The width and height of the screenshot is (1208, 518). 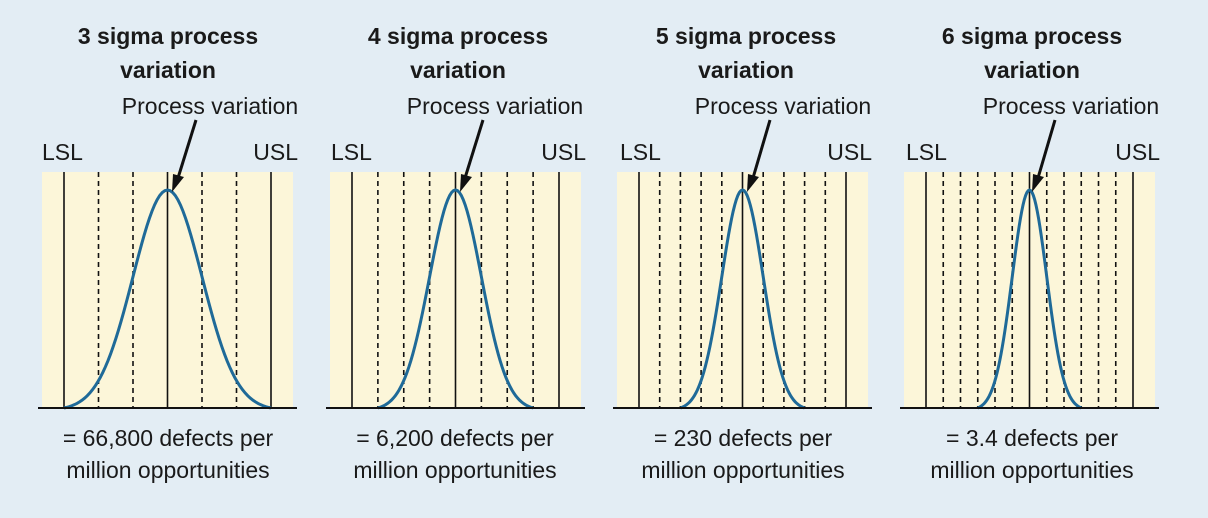 What do you see at coordinates (458, 36) in the screenshot?
I see `panel-title-line1: 4 sigma process` at bounding box center [458, 36].